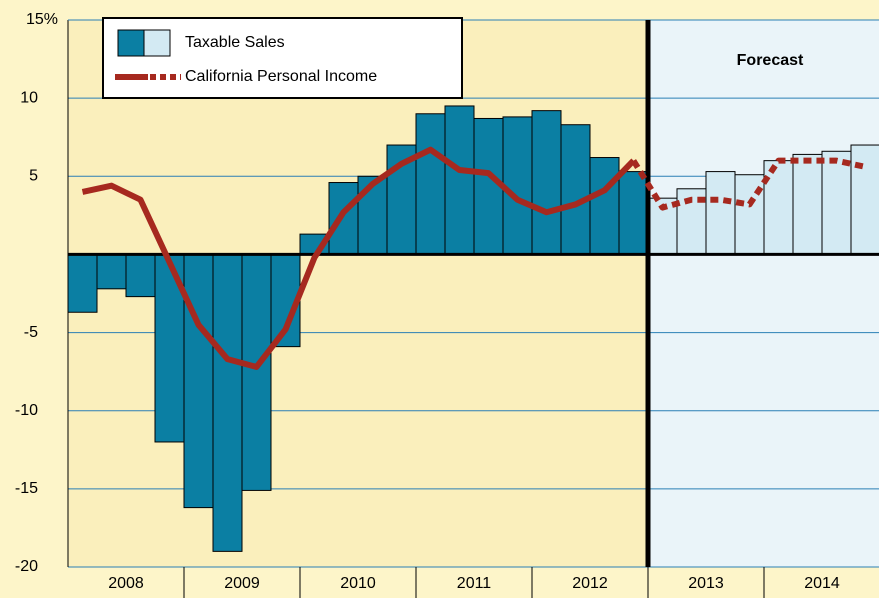  Describe the element at coordinates (26, 410) in the screenshot. I see `y-tick-label: -10` at that location.